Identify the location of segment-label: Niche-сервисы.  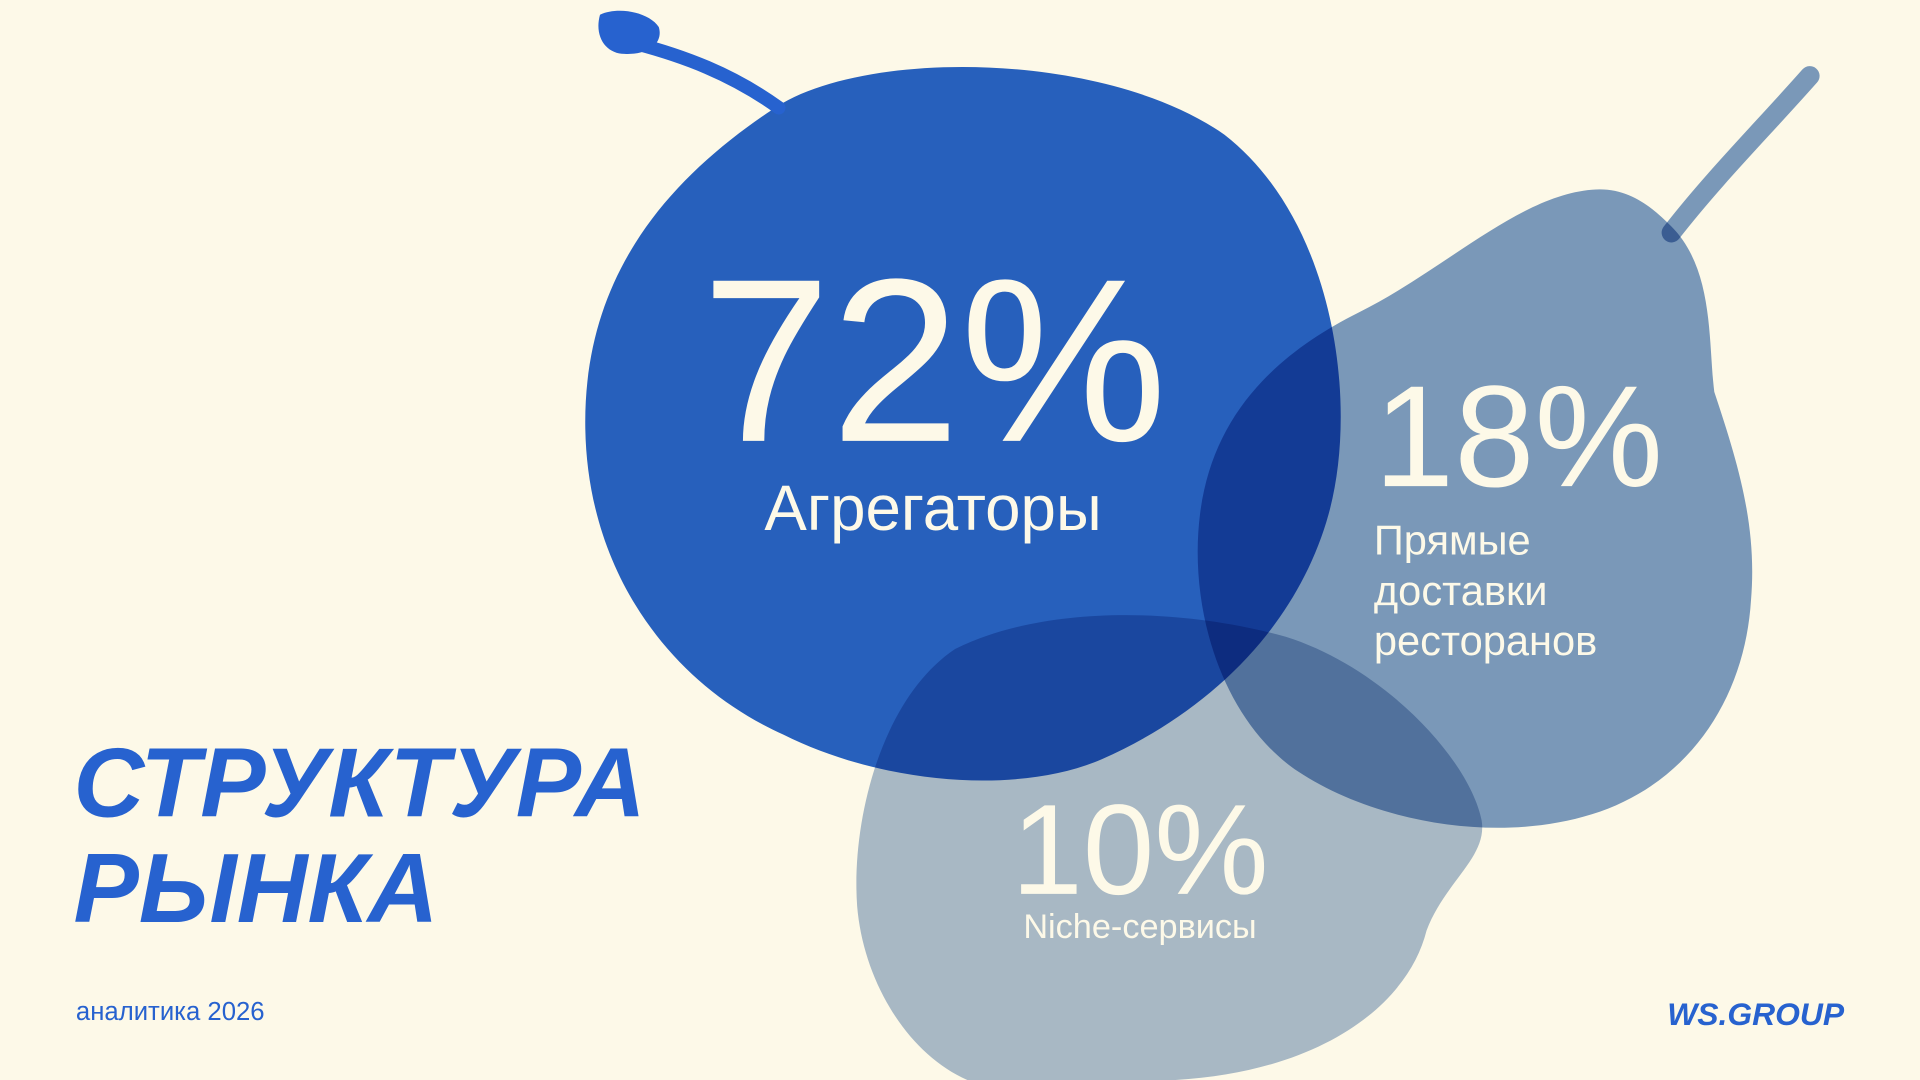
(1139, 927).